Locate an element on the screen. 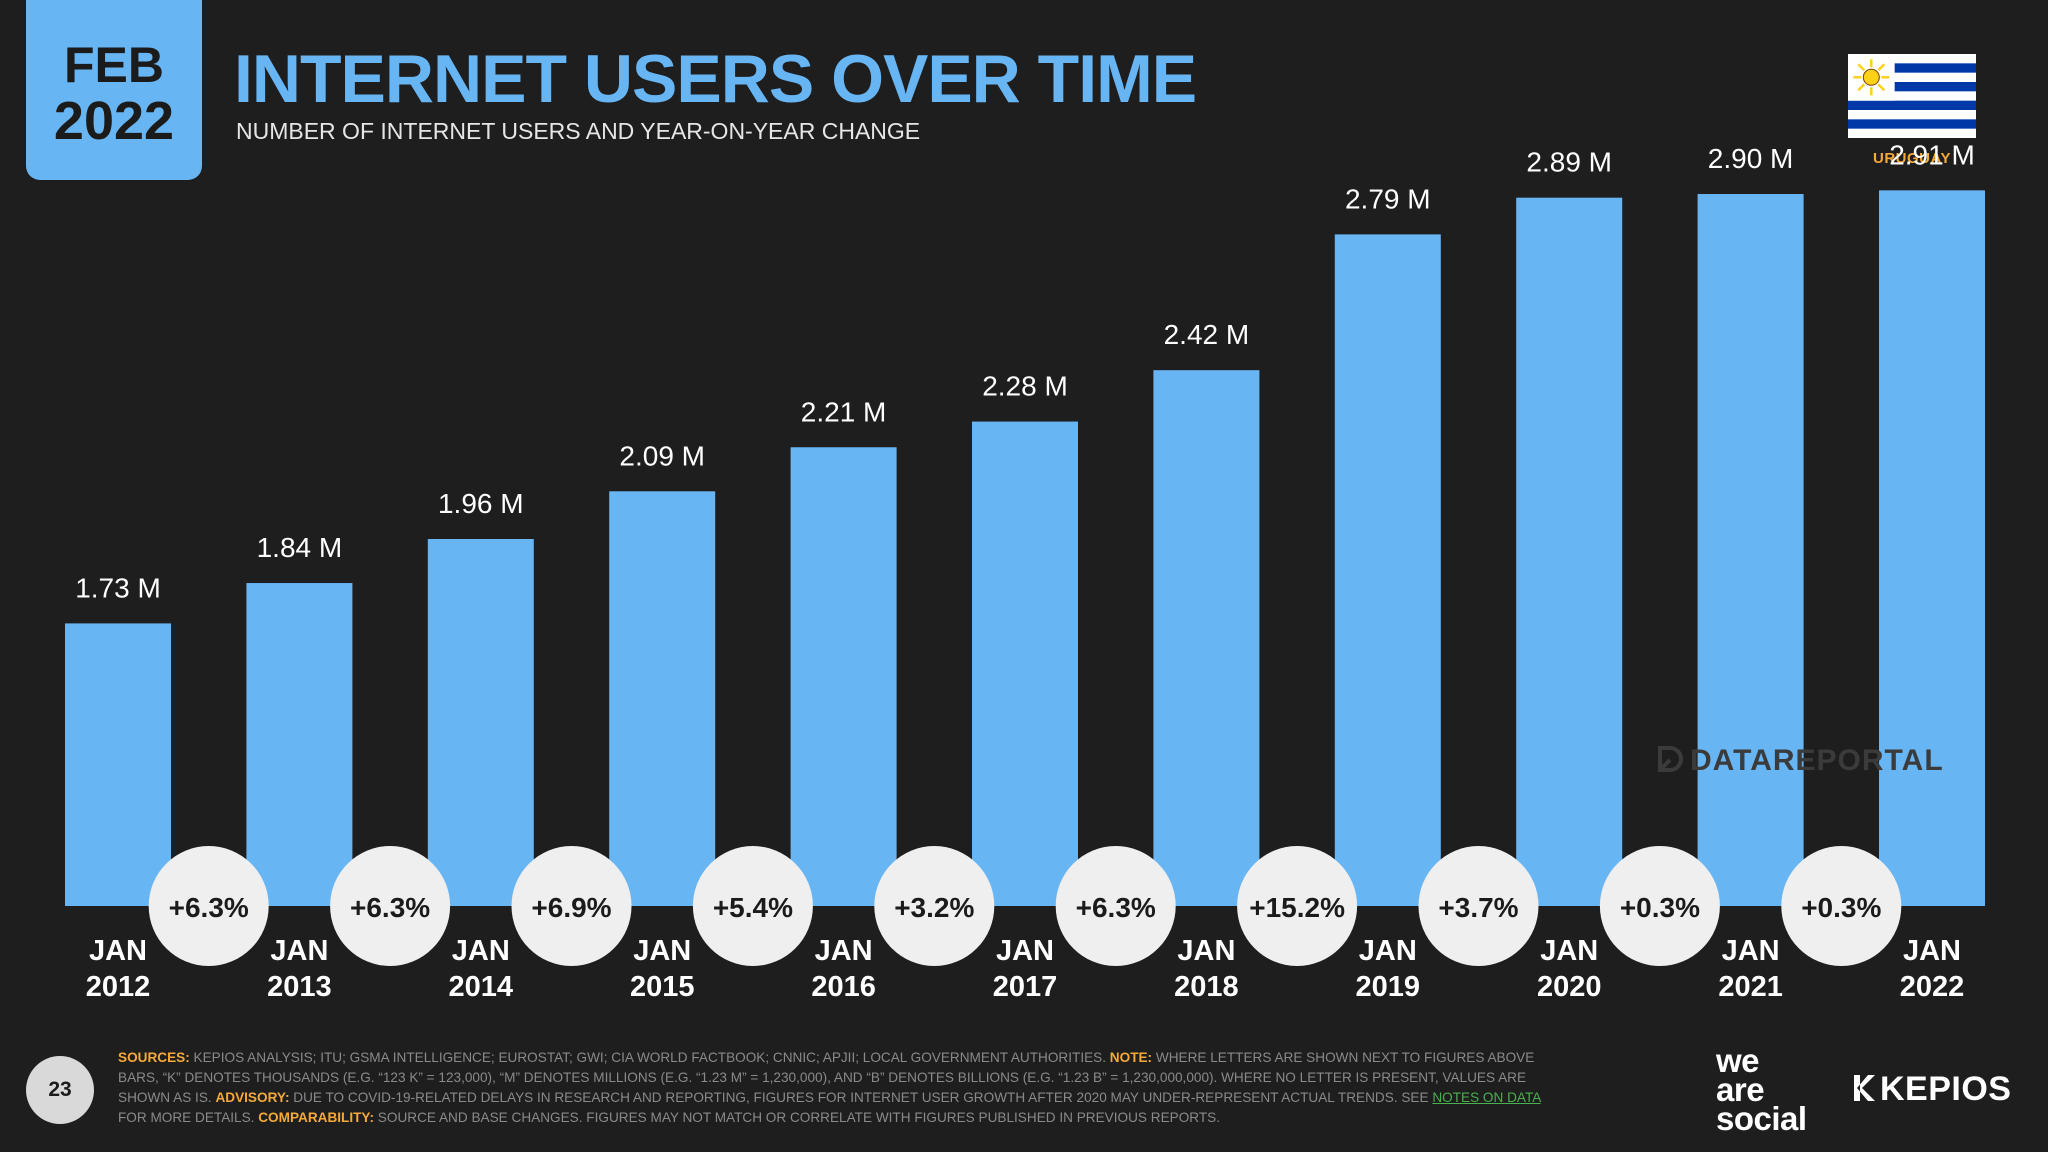 The height and width of the screenshot is (1152, 2048). page-title: INTERNET USERS OVER TIME is located at coordinates (715, 79).